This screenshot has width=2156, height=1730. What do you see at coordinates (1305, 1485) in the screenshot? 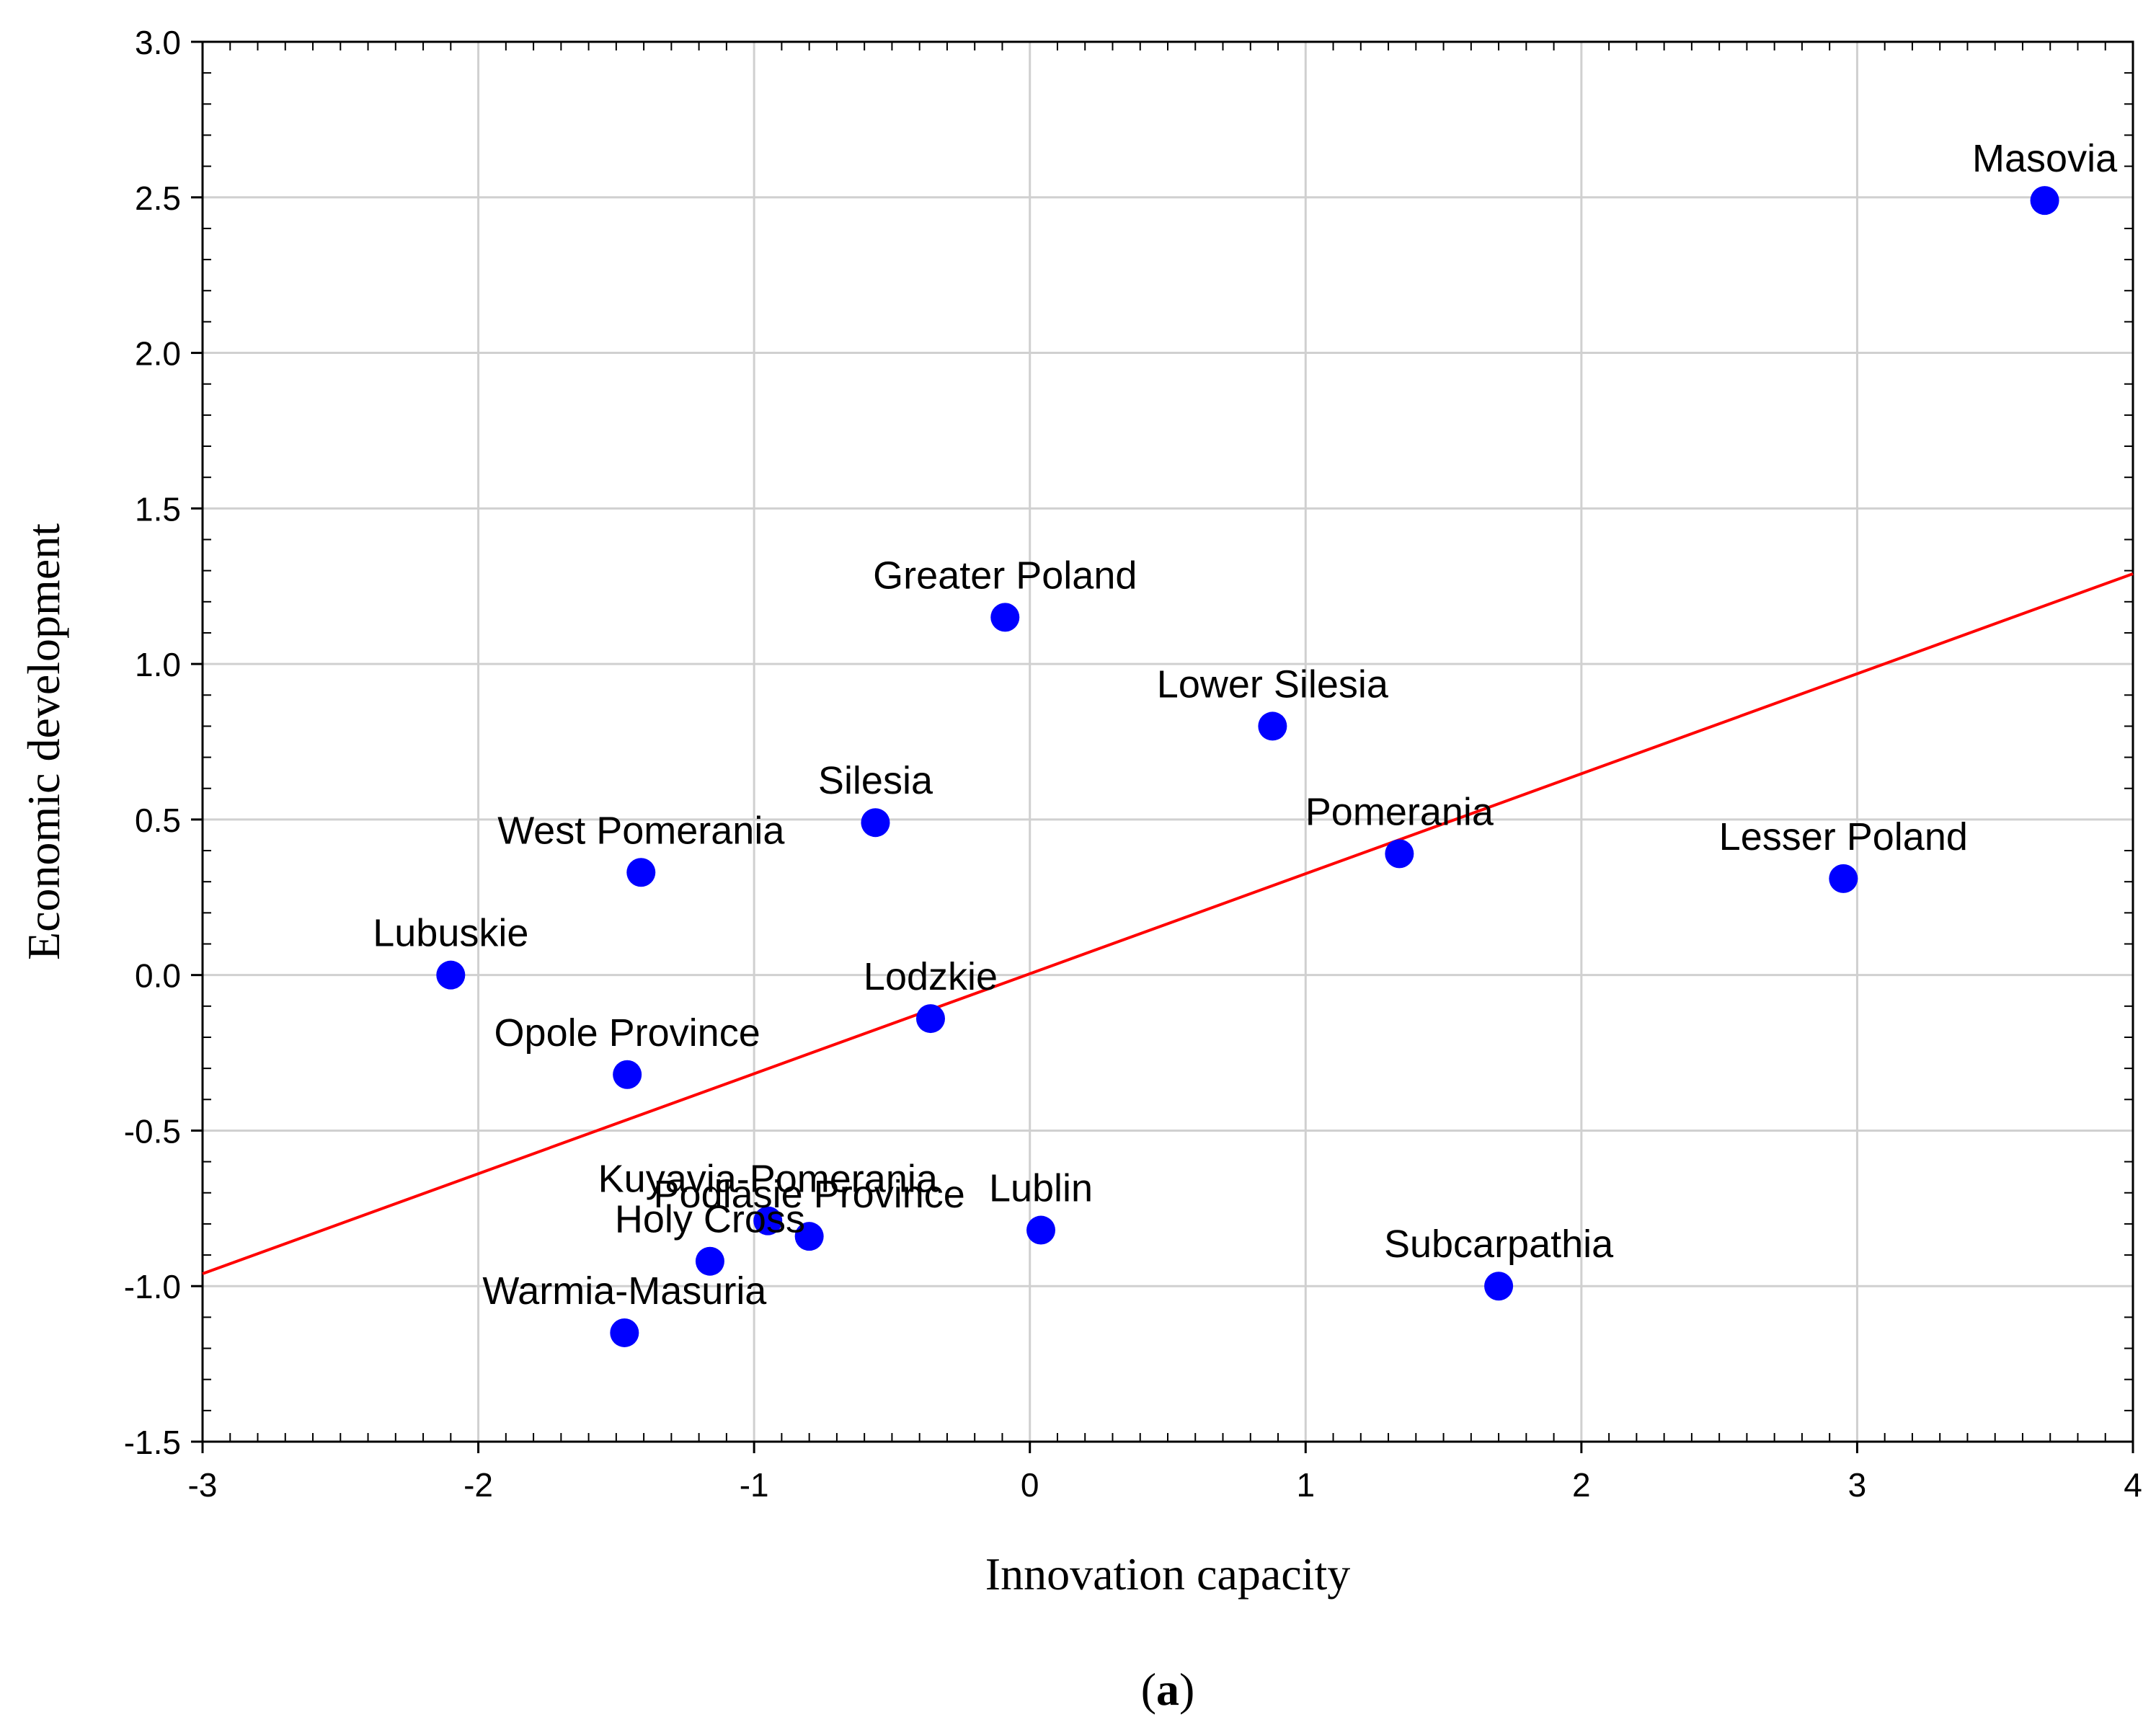
I see `x-tick-label: 1` at bounding box center [1305, 1485].